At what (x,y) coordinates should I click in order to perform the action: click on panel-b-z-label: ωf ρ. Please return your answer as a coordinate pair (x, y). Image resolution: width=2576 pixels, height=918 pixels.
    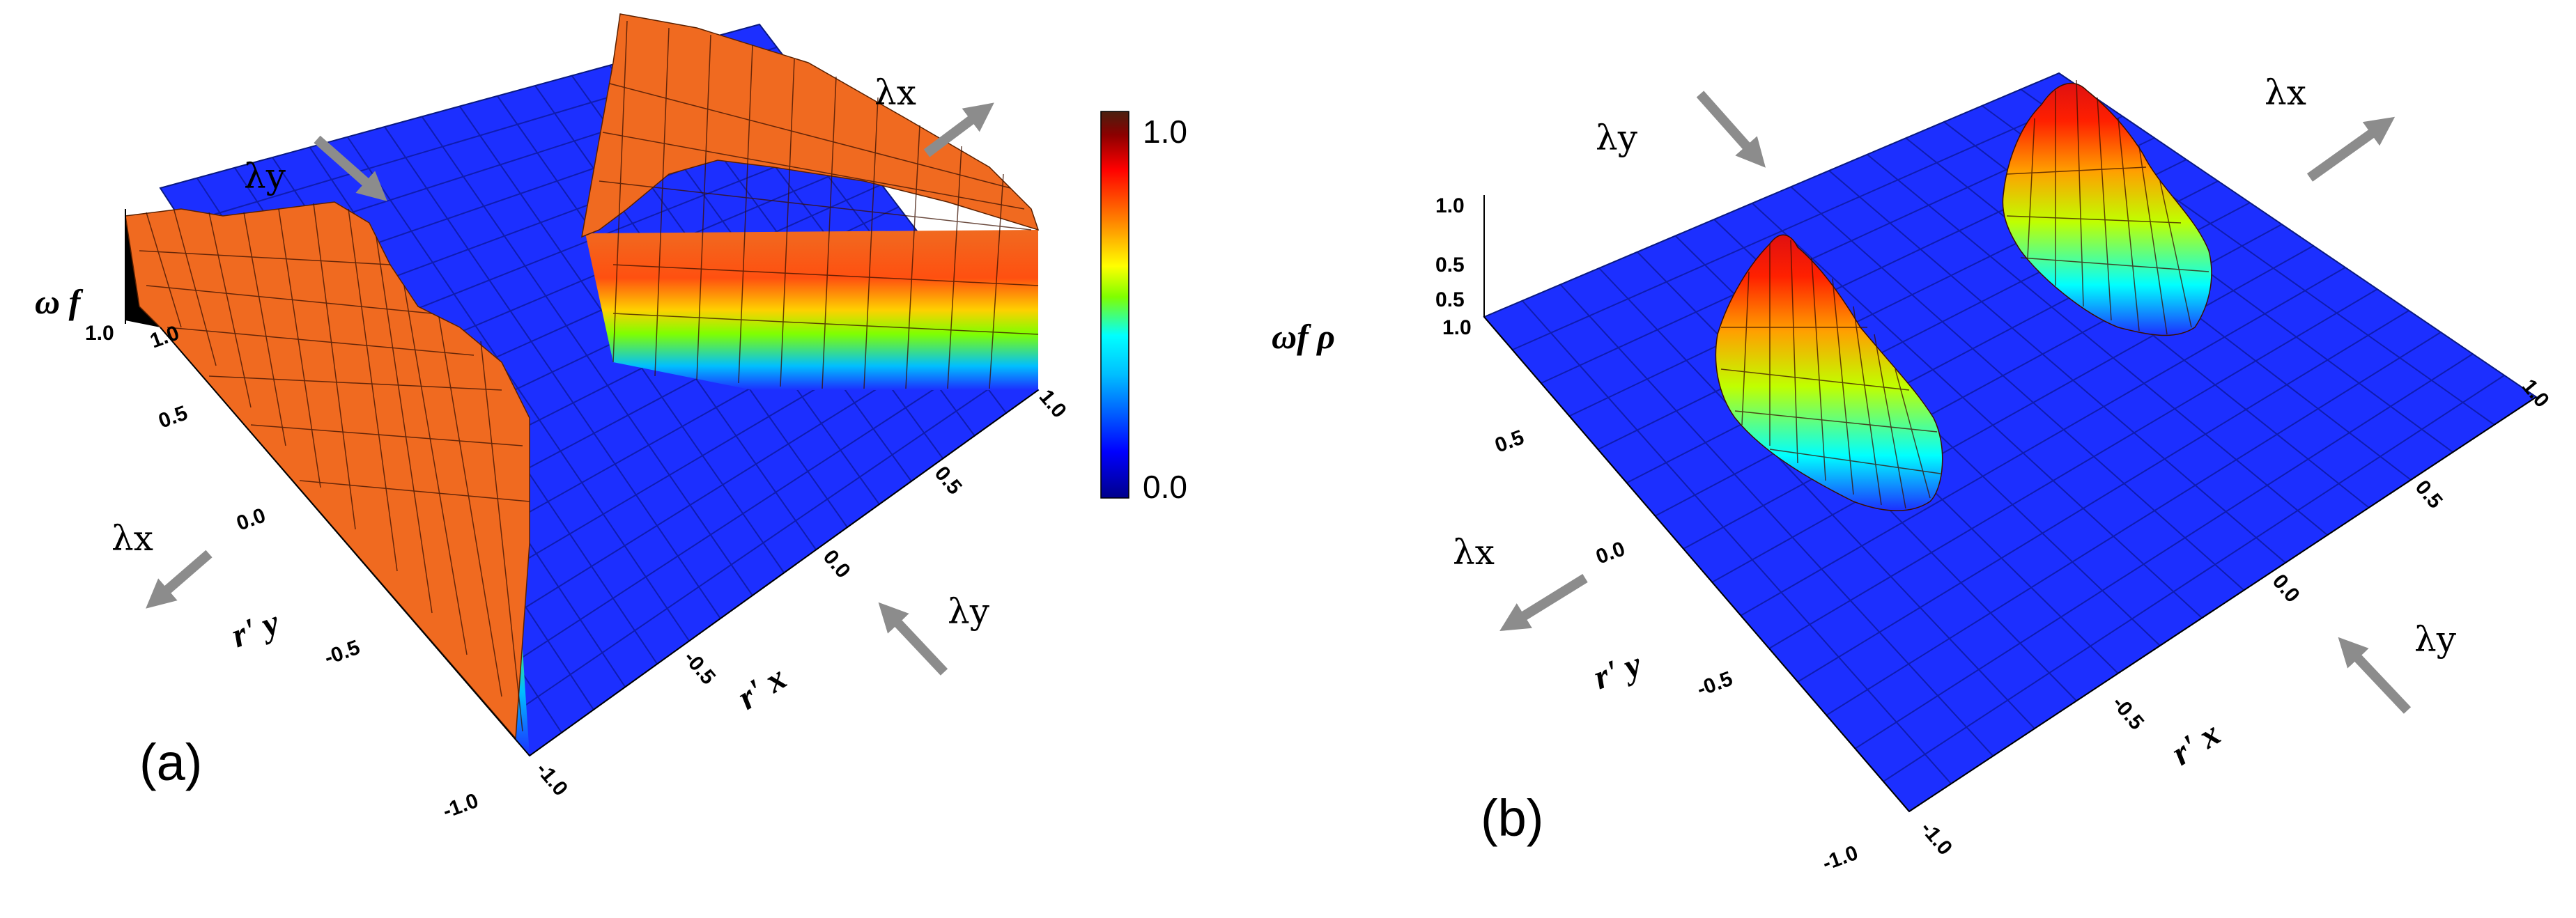
    Looking at the image, I should click on (1303, 336).